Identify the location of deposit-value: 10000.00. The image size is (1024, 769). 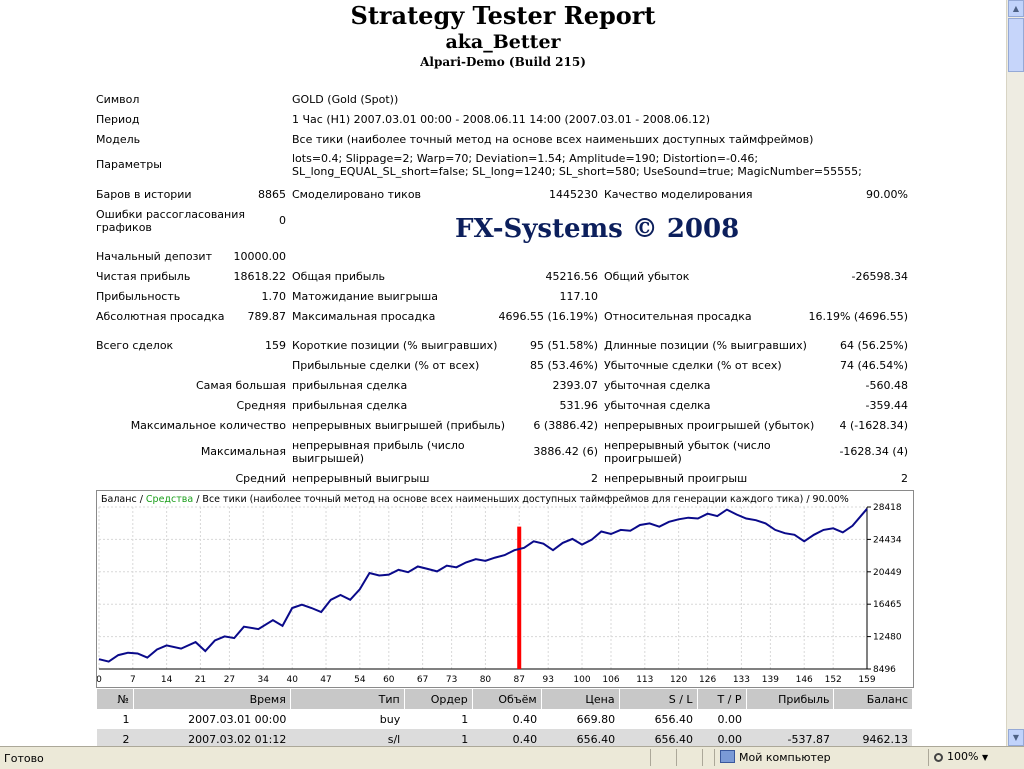
(260, 256).